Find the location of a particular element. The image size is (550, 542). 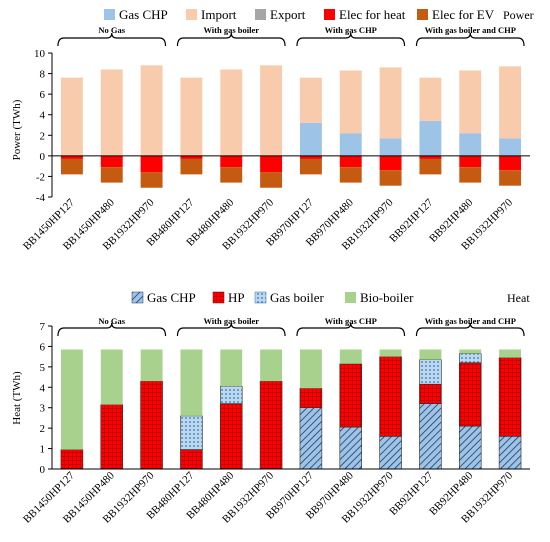

heat-y-tick-label: 5 is located at coordinates (43, 368).